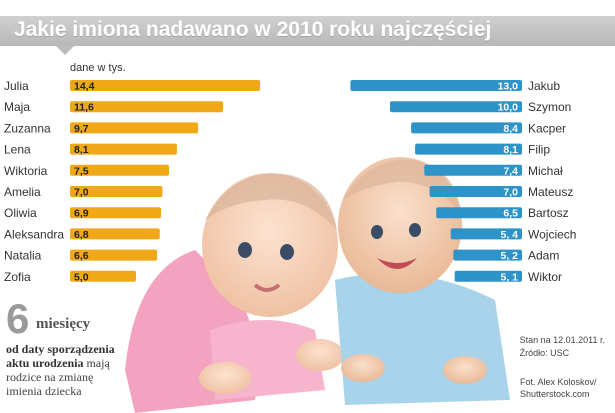 The image size is (615, 413). What do you see at coordinates (544, 86) in the screenshot?
I see `boy-name-label: Jakub` at bounding box center [544, 86].